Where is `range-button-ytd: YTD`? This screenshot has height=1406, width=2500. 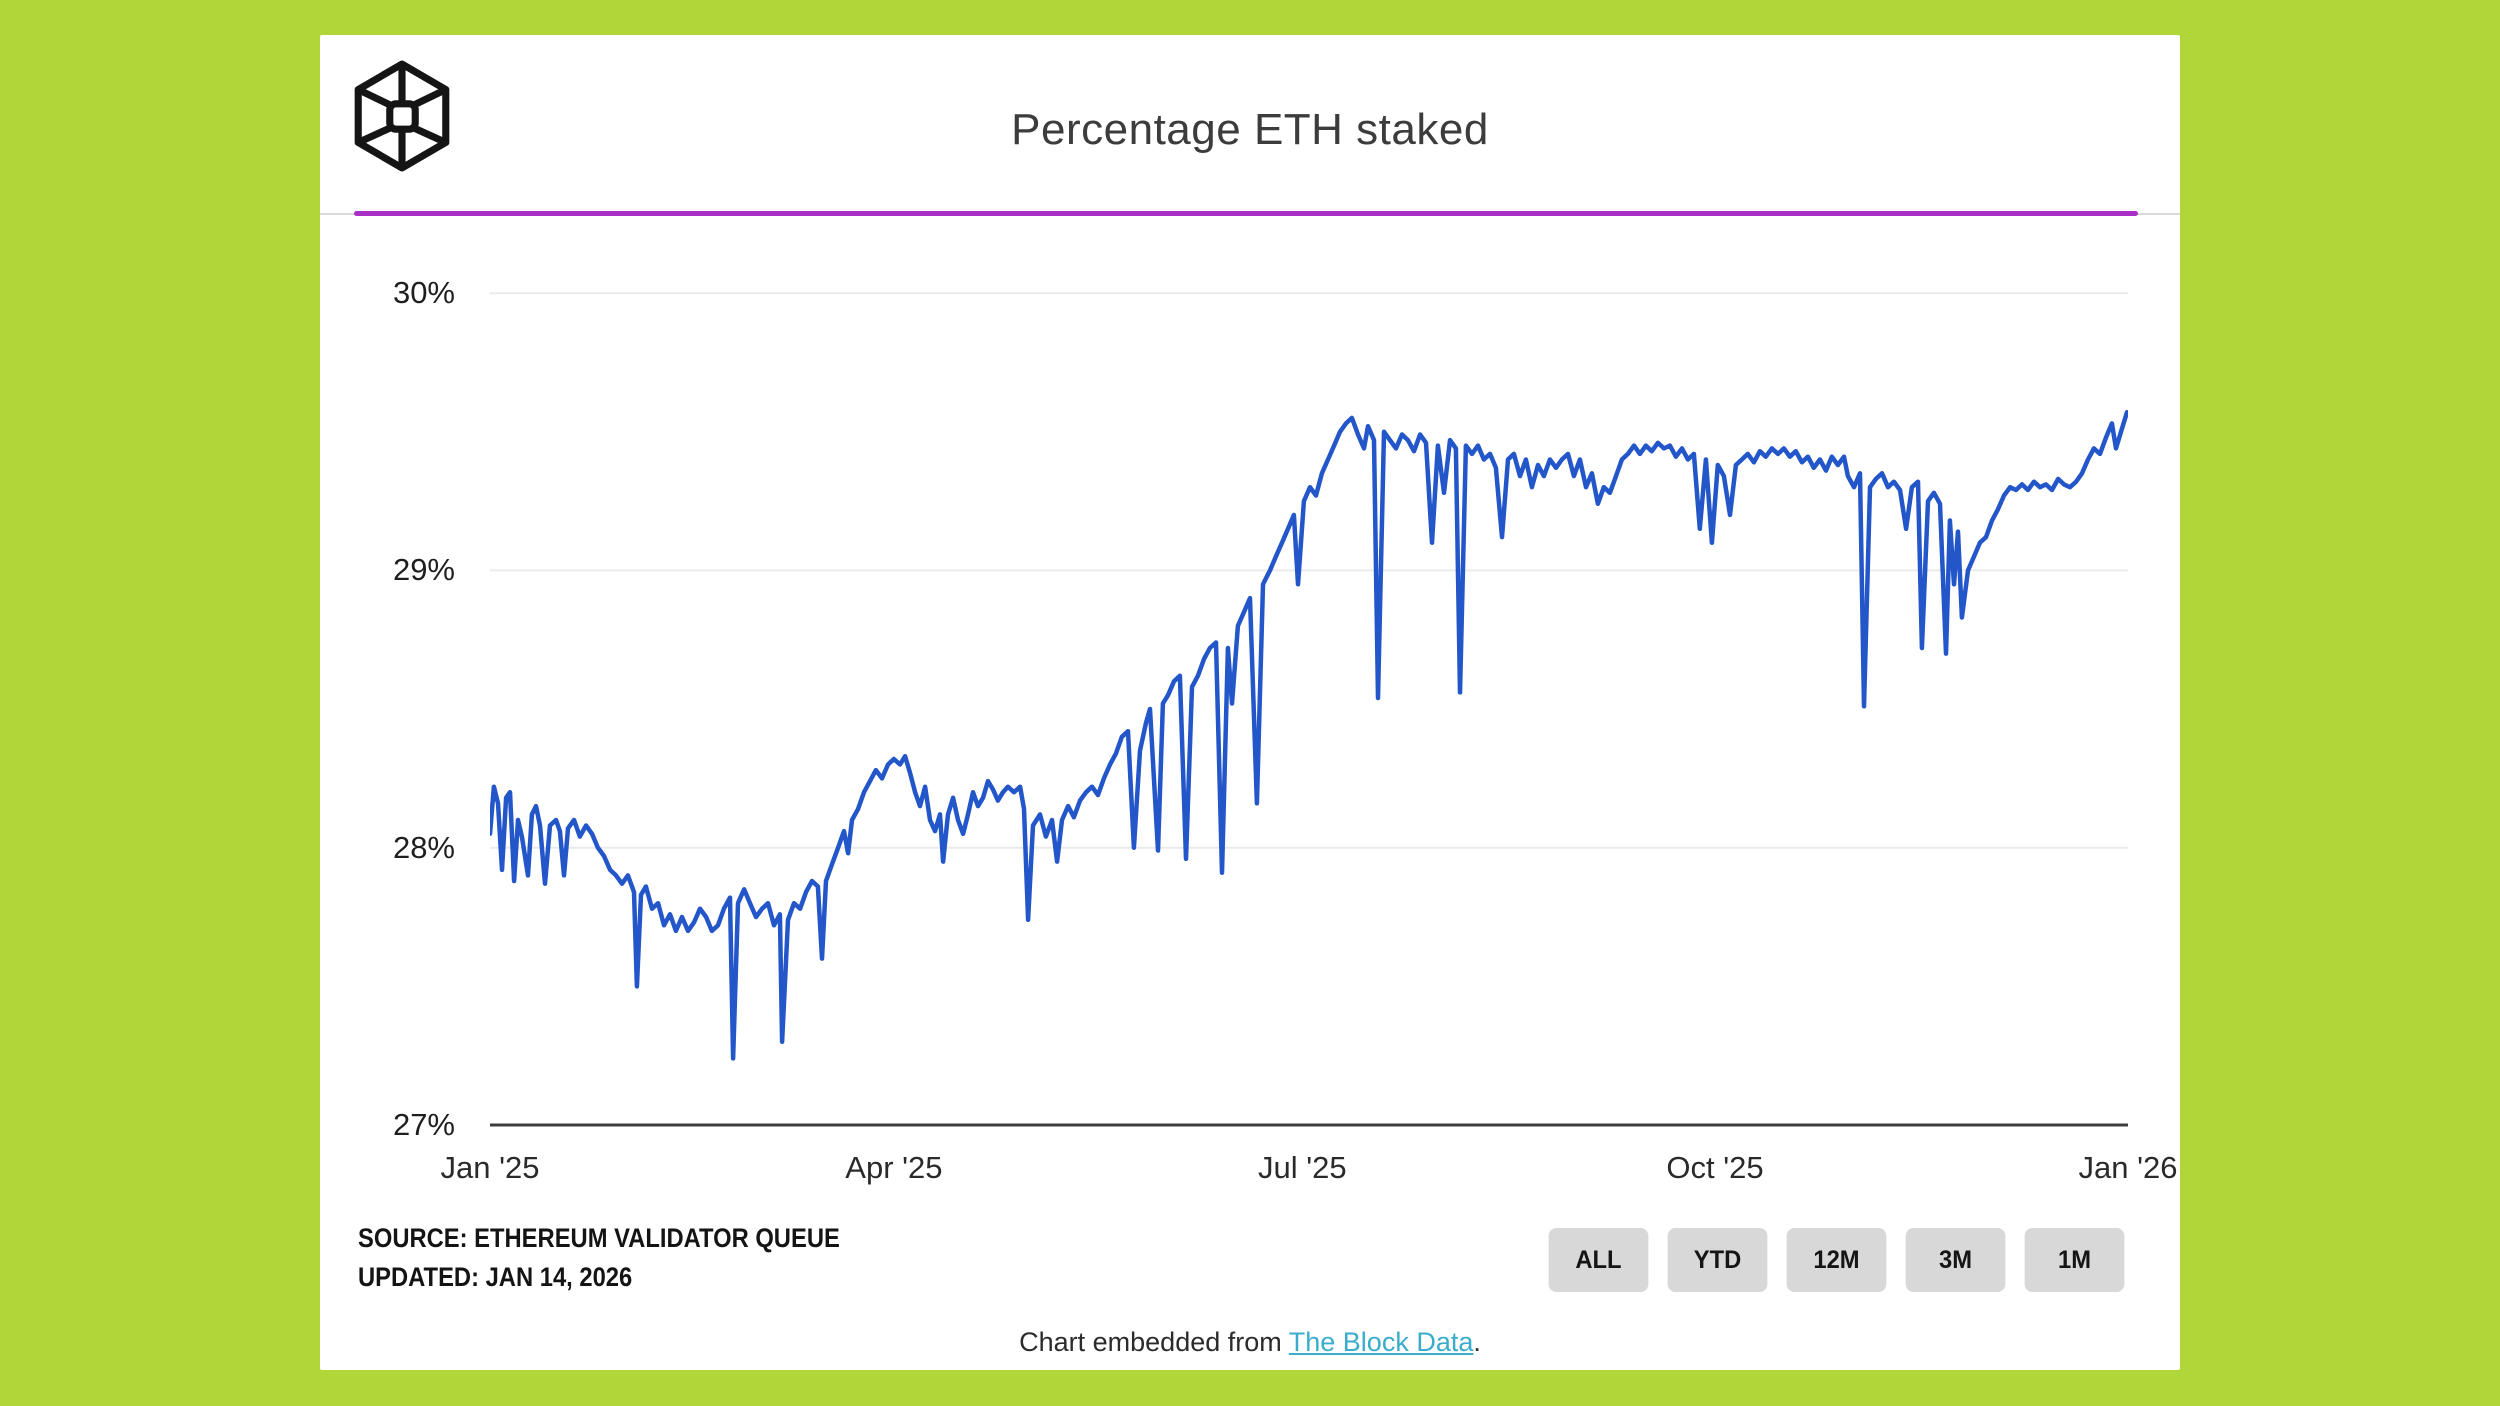 range-button-ytd: YTD is located at coordinates (1717, 1260).